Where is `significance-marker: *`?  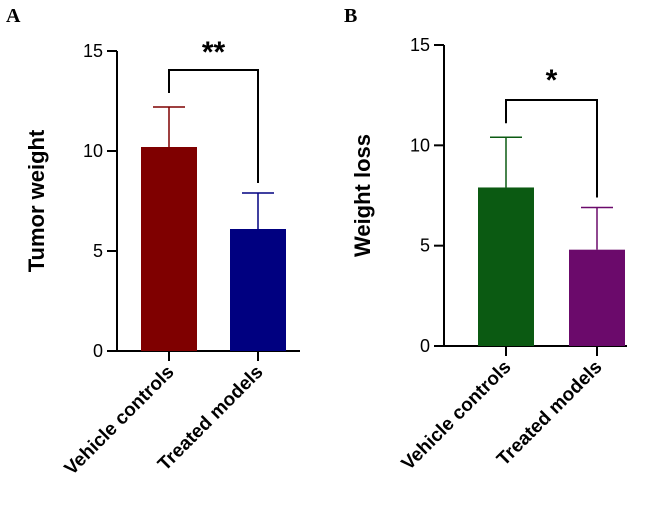
significance-marker: * is located at coordinates (552, 80).